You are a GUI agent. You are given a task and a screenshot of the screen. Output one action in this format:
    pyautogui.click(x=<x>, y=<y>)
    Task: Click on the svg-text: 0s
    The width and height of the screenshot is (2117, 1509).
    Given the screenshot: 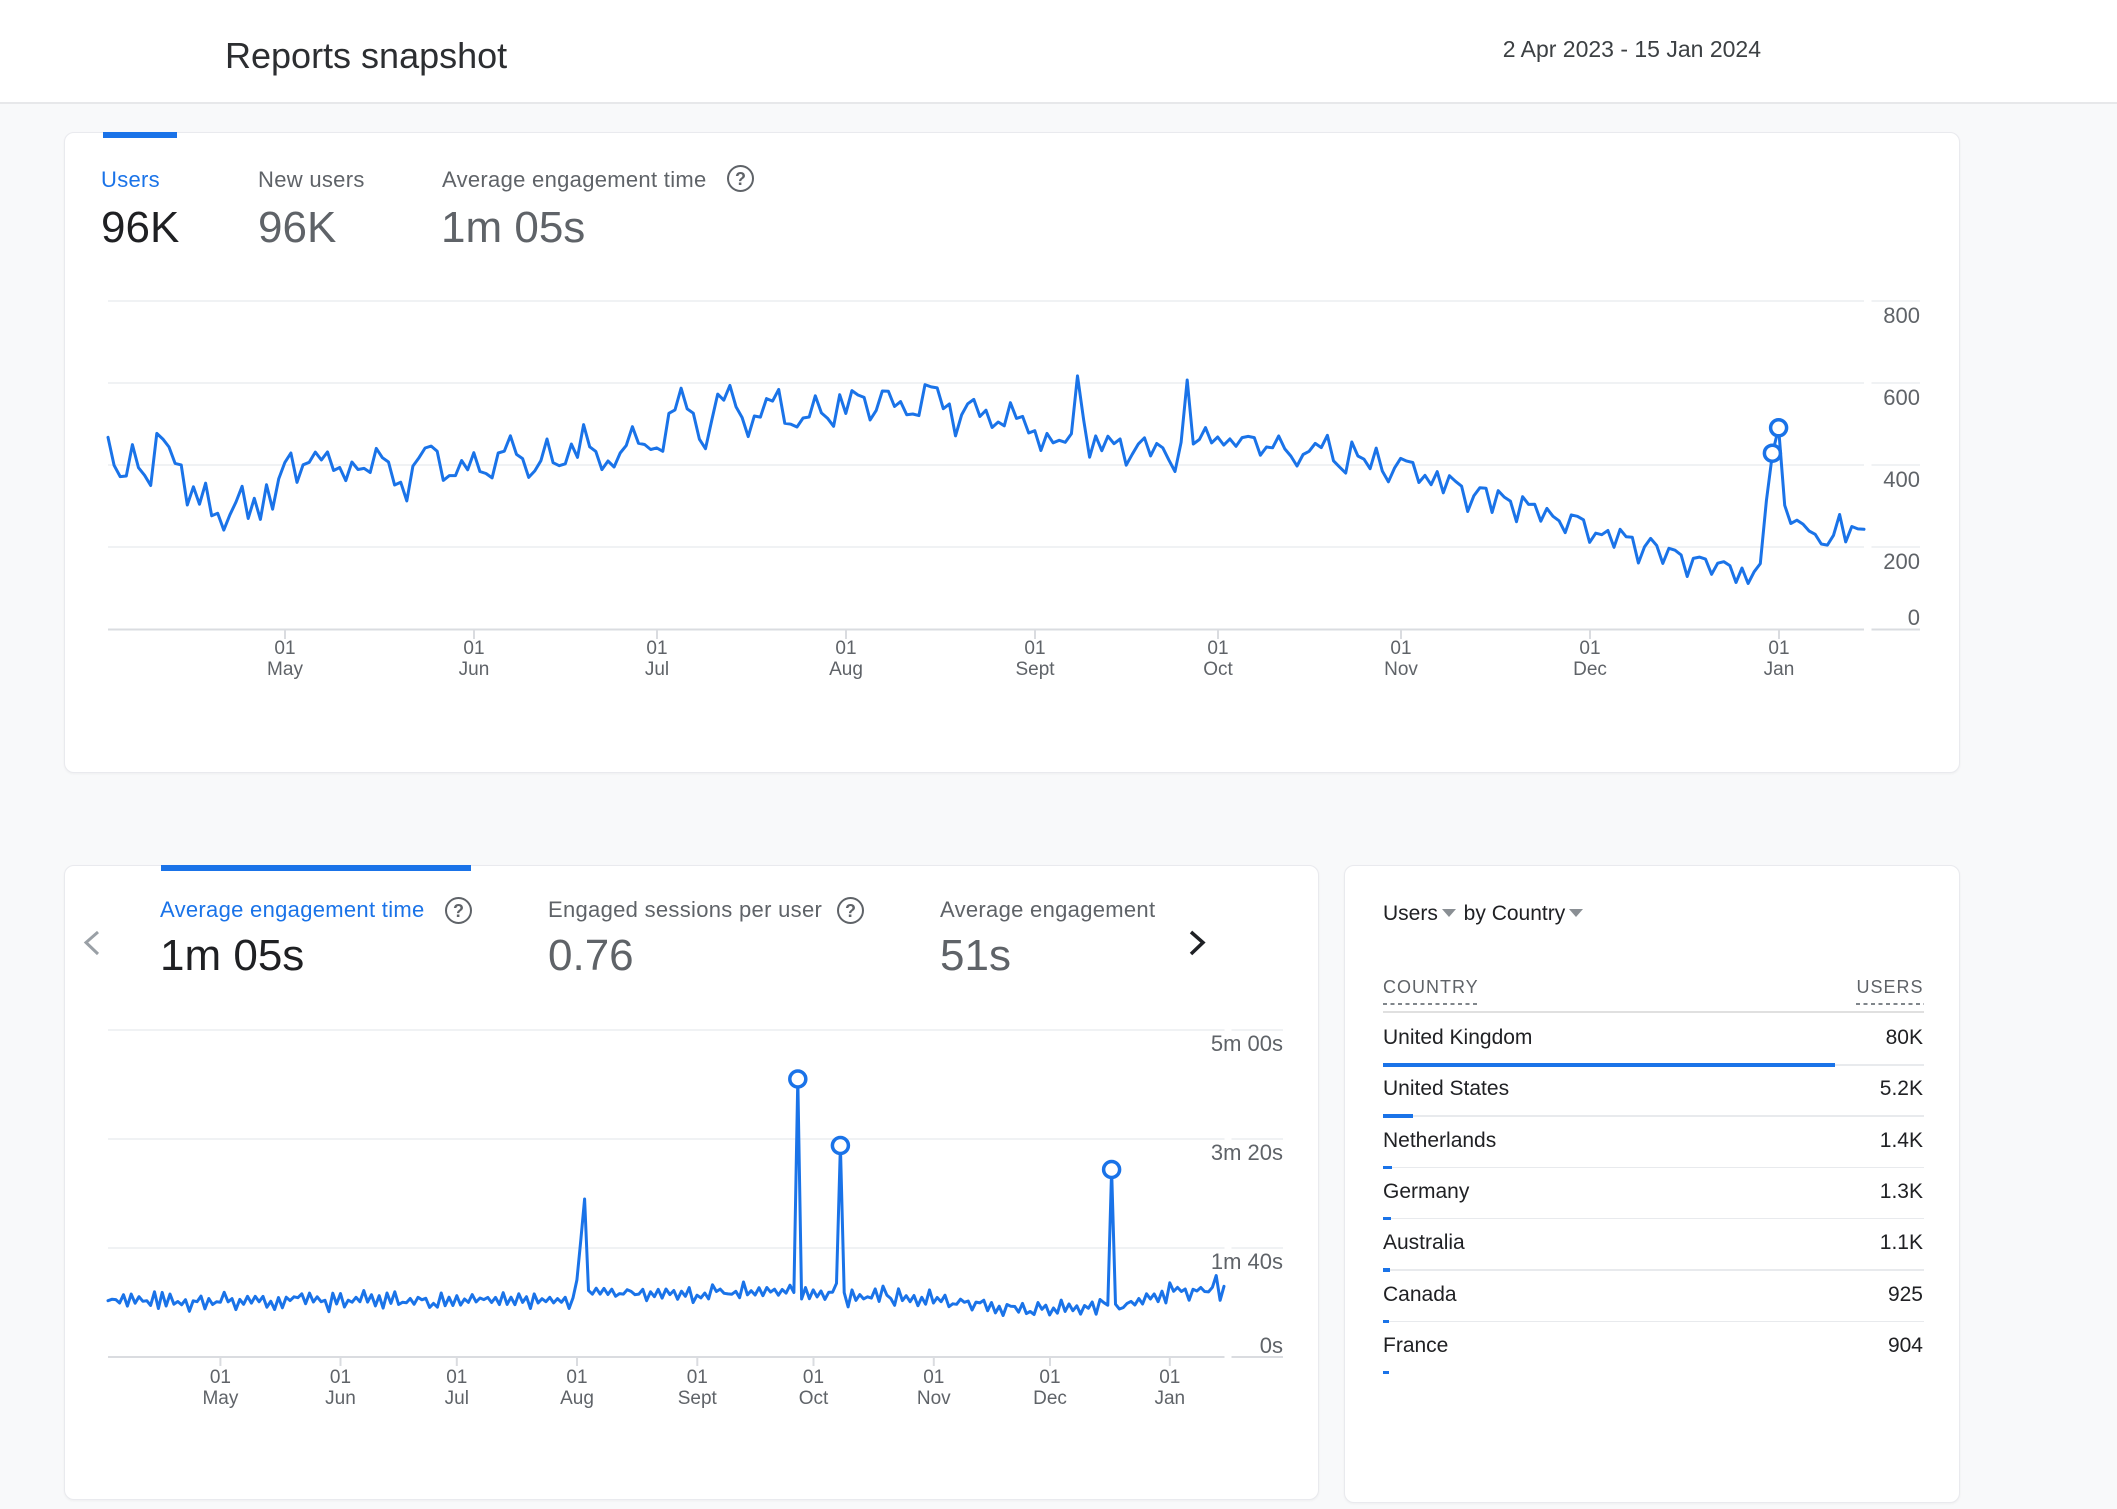 What is the action you would take?
    pyautogui.click(x=1271, y=1345)
    